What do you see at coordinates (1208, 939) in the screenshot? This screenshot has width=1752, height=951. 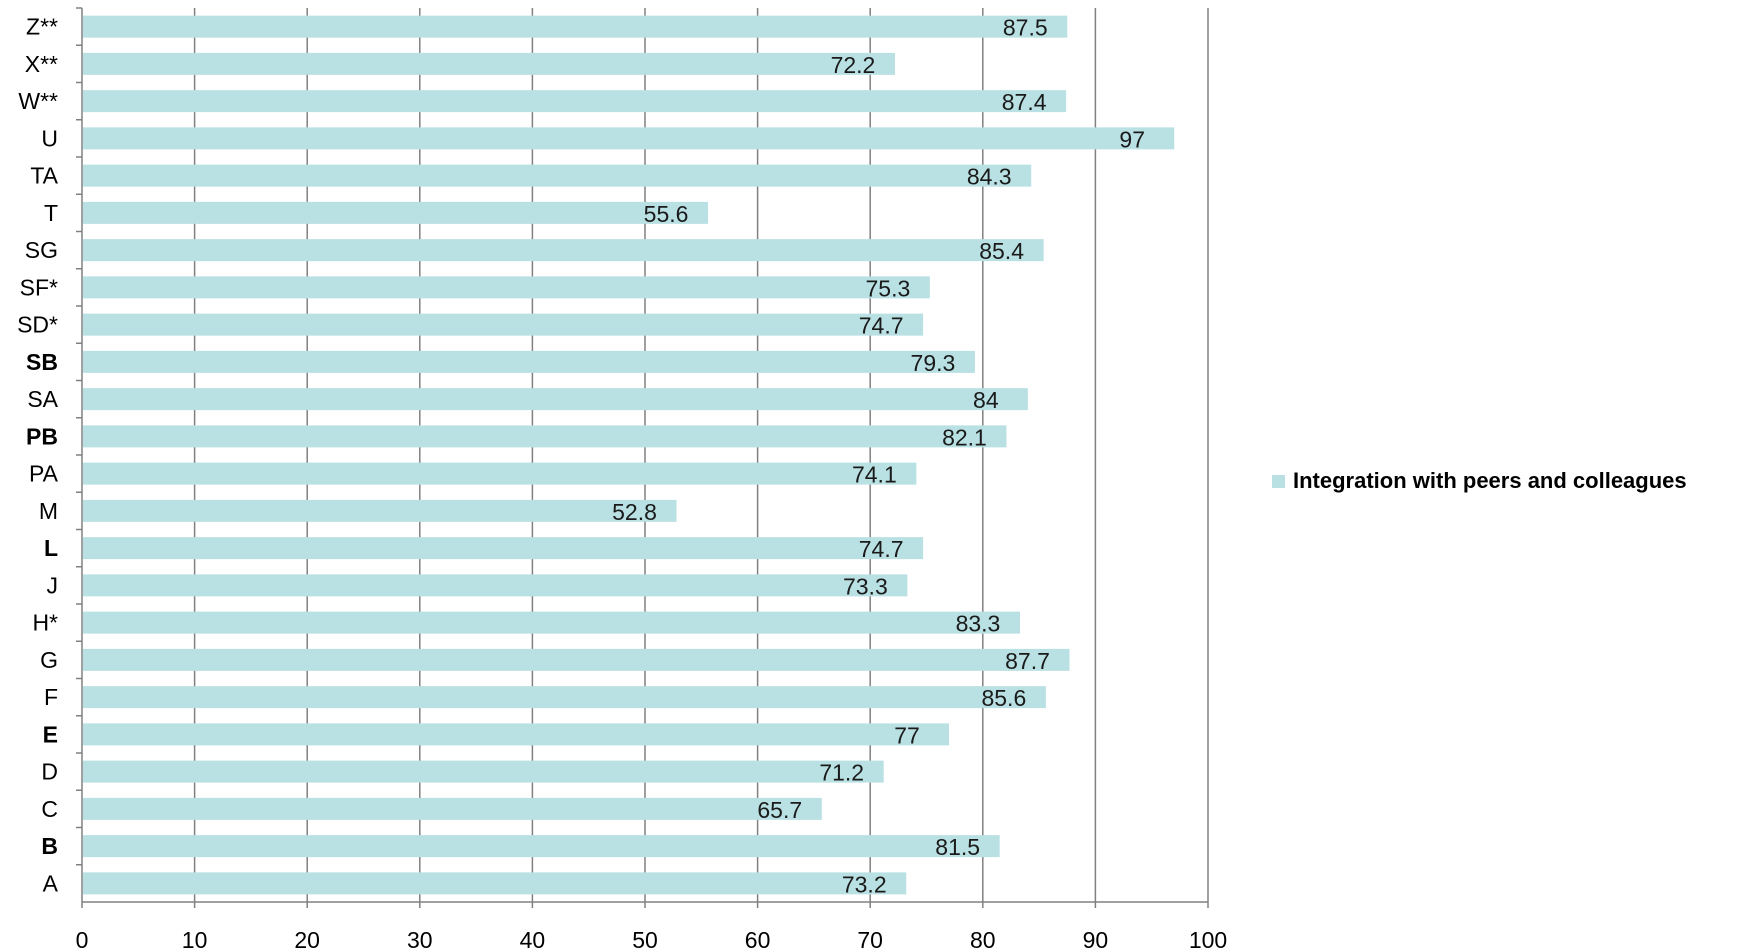 I see `x-tick-label: 100` at bounding box center [1208, 939].